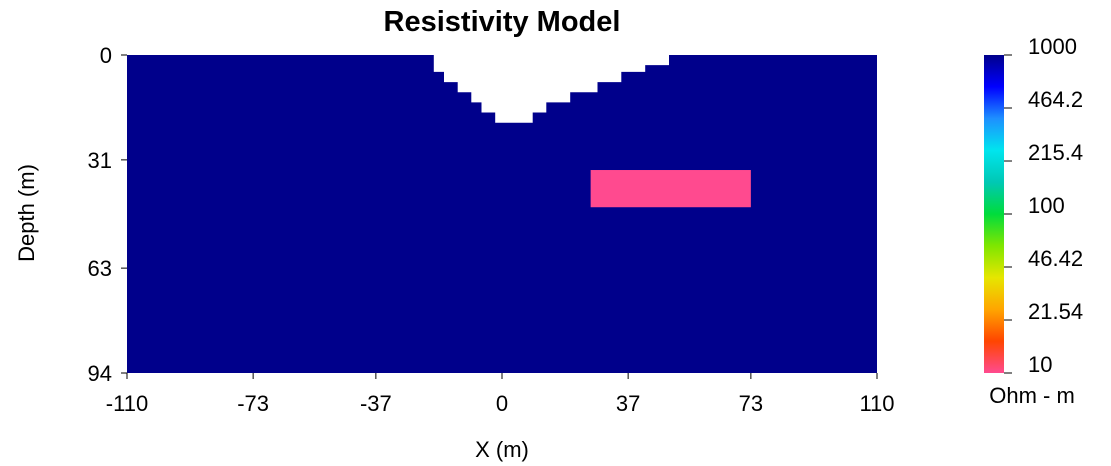 The width and height of the screenshot is (1111, 466). I want to click on colorbar-ticks: 1000 464.2 215.4 100 46.42 21.54 10, so click(1043, 205).